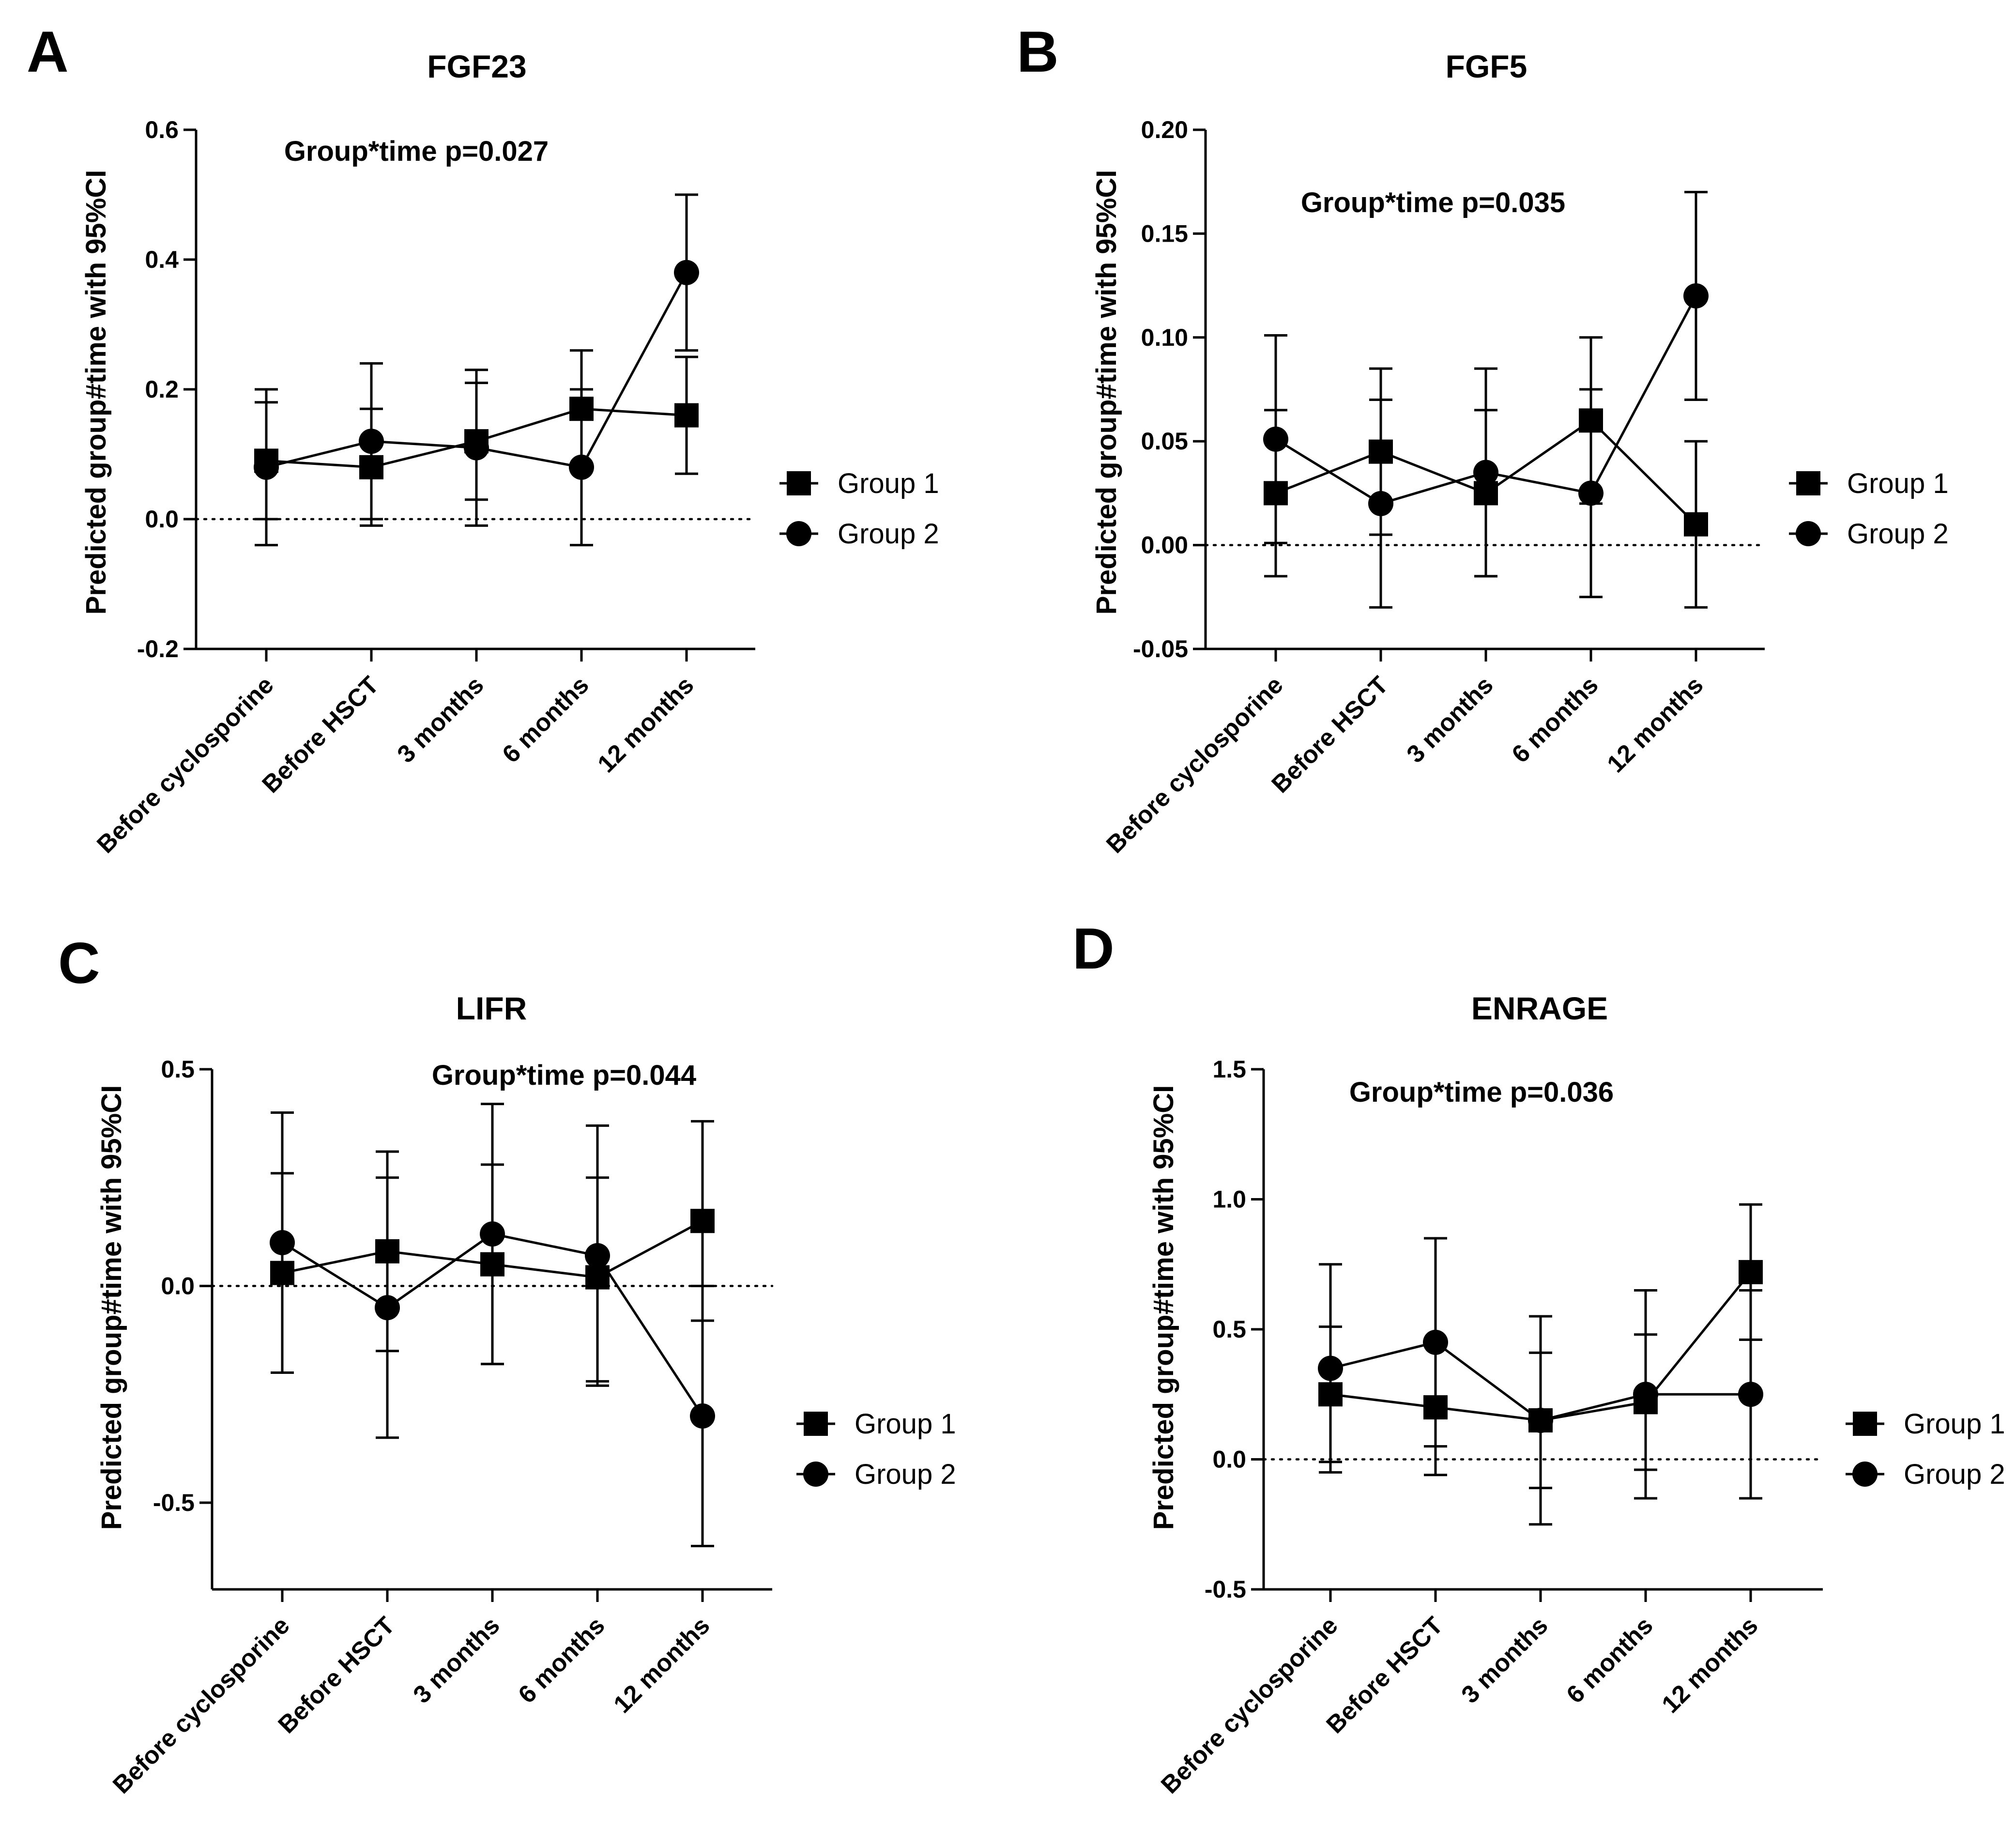 Image resolution: width=2016 pixels, height=1847 pixels. I want to click on y-tick-label: 0.2, so click(162, 390).